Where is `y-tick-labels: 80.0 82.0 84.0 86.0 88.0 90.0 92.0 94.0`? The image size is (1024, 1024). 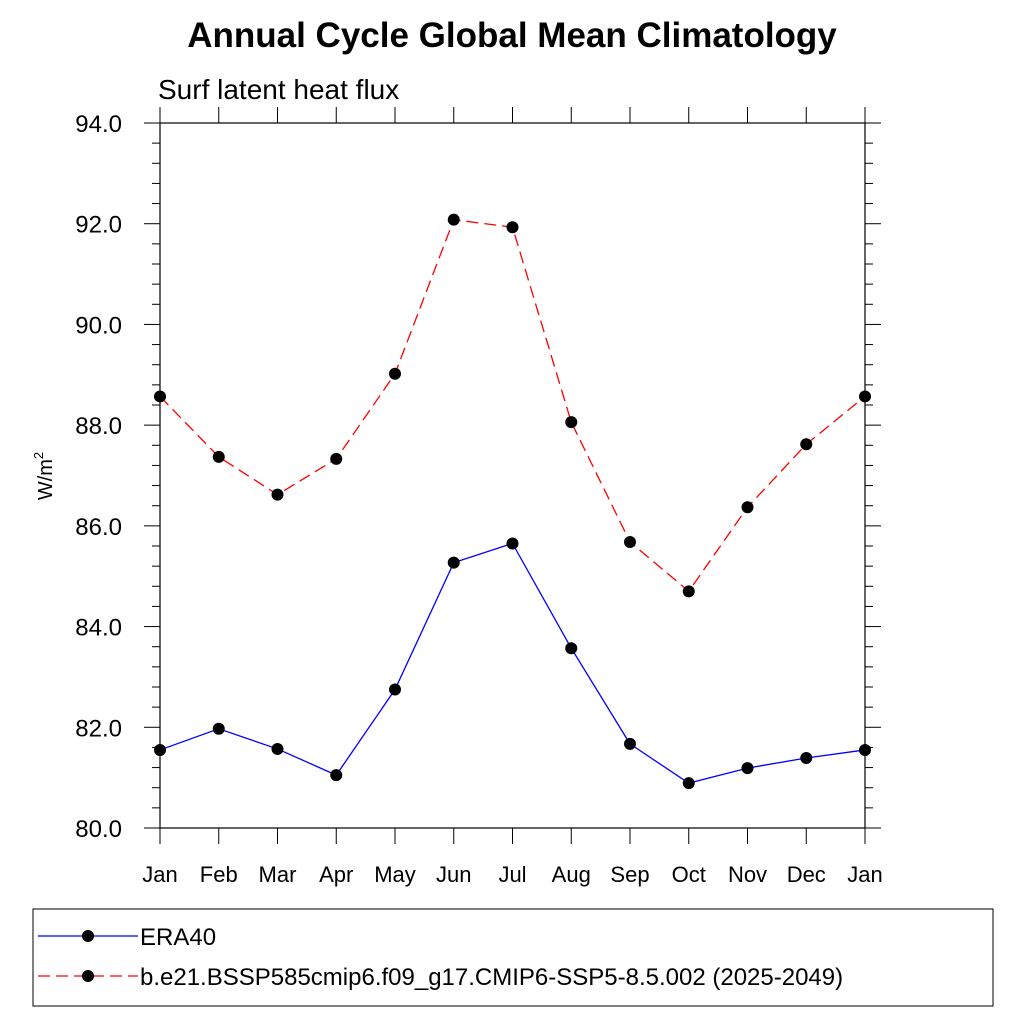 y-tick-labels: 80.0 82.0 84.0 86.0 88.0 90.0 92.0 94.0 is located at coordinates (98, 477).